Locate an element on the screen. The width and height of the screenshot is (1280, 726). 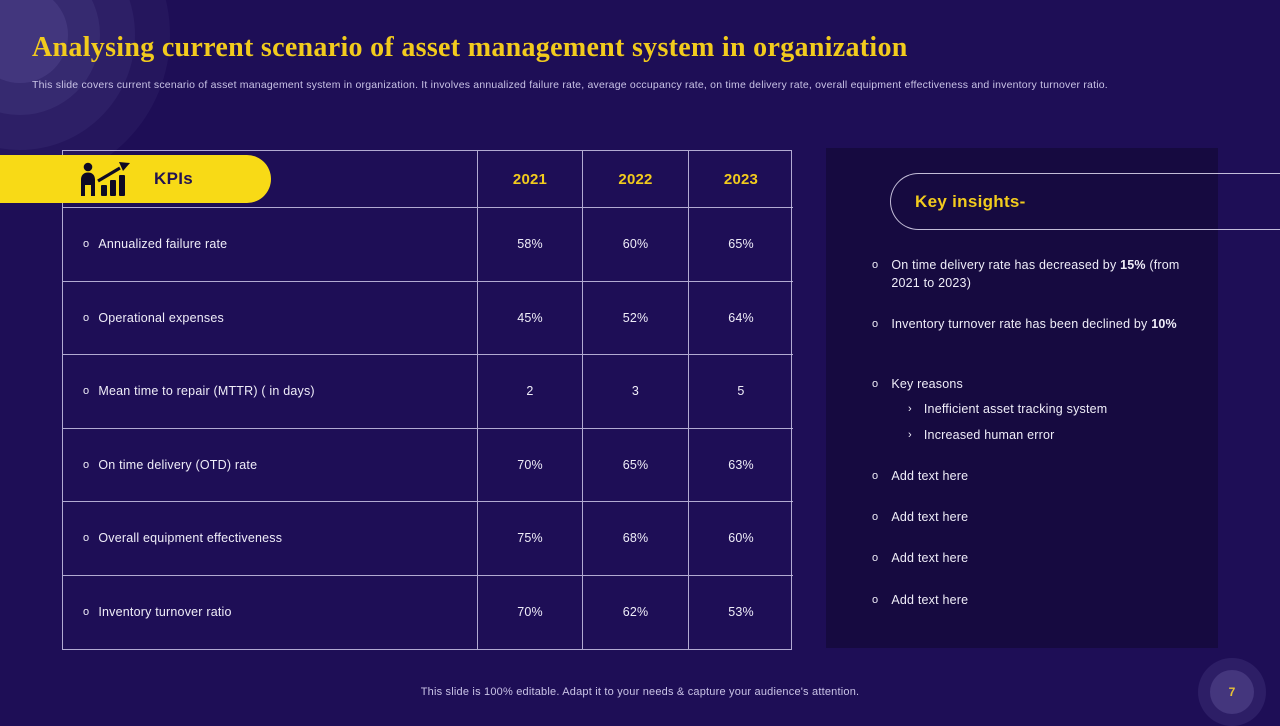
insight-subitem: › Inefficient asset tracking system is located at coordinates (1051, 409).